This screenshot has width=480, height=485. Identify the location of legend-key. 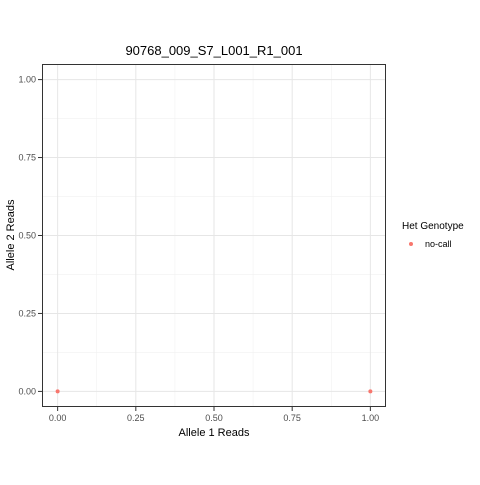
(411, 244).